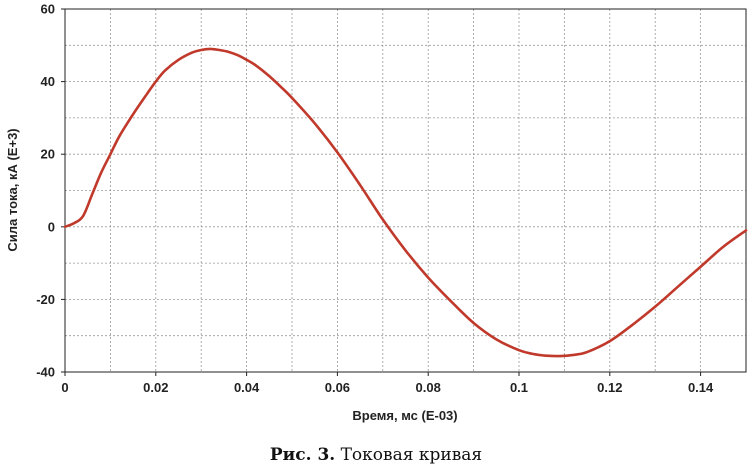 The image size is (752, 472). I want to click on x-tick-label: 0.1, so click(519, 387).